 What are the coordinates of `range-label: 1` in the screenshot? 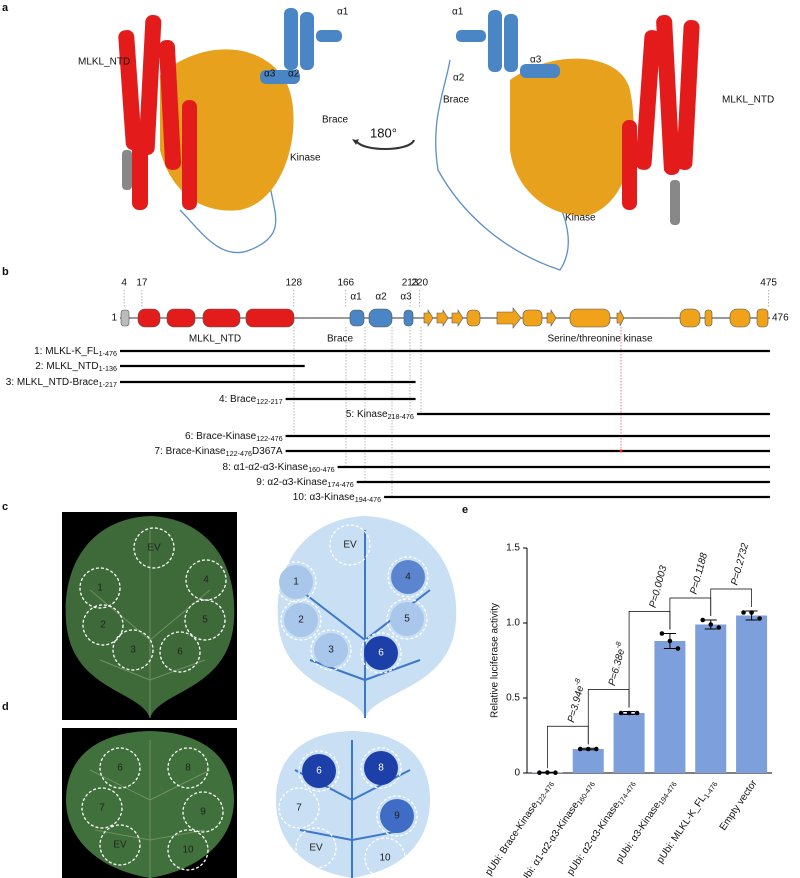 It's located at (114, 318).